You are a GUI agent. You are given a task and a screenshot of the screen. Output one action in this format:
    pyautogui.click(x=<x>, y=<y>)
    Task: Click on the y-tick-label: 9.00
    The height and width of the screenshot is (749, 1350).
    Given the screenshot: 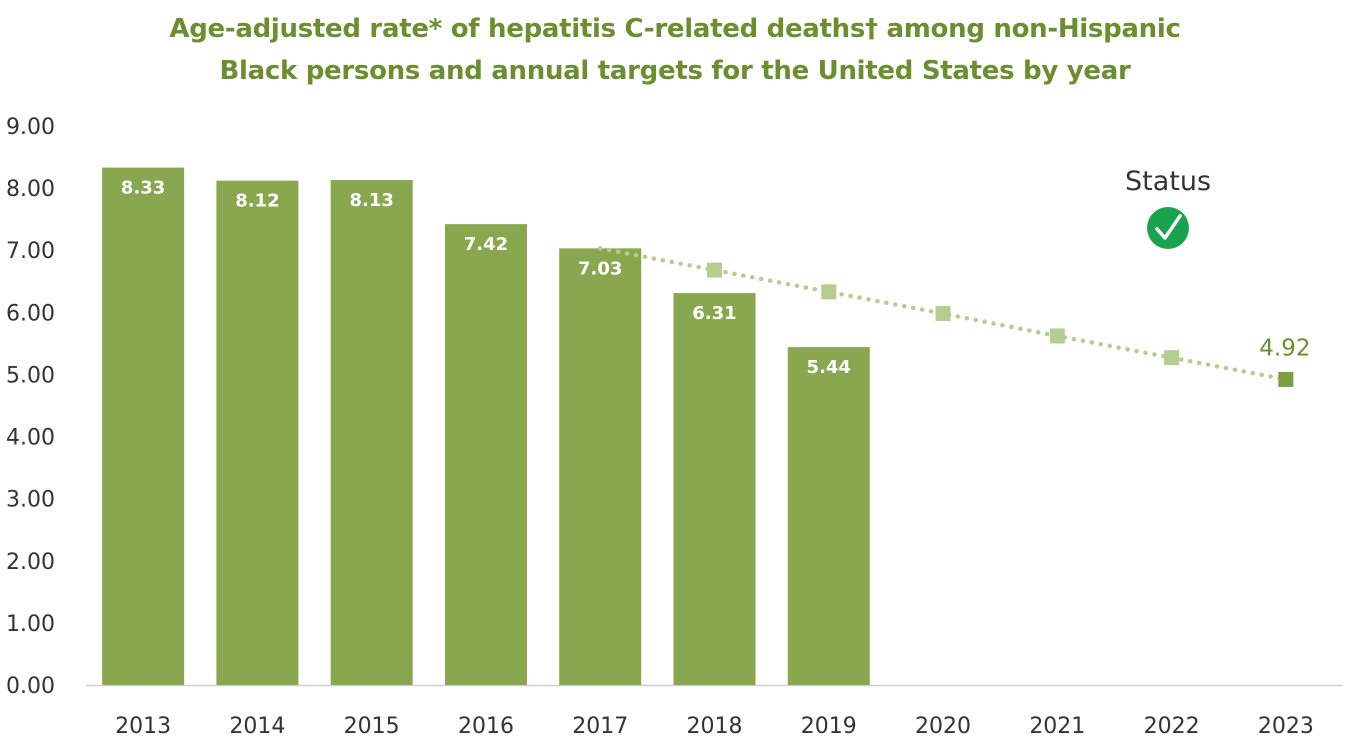 What is the action you would take?
    pyautogui.click(x=30, y=127)
    